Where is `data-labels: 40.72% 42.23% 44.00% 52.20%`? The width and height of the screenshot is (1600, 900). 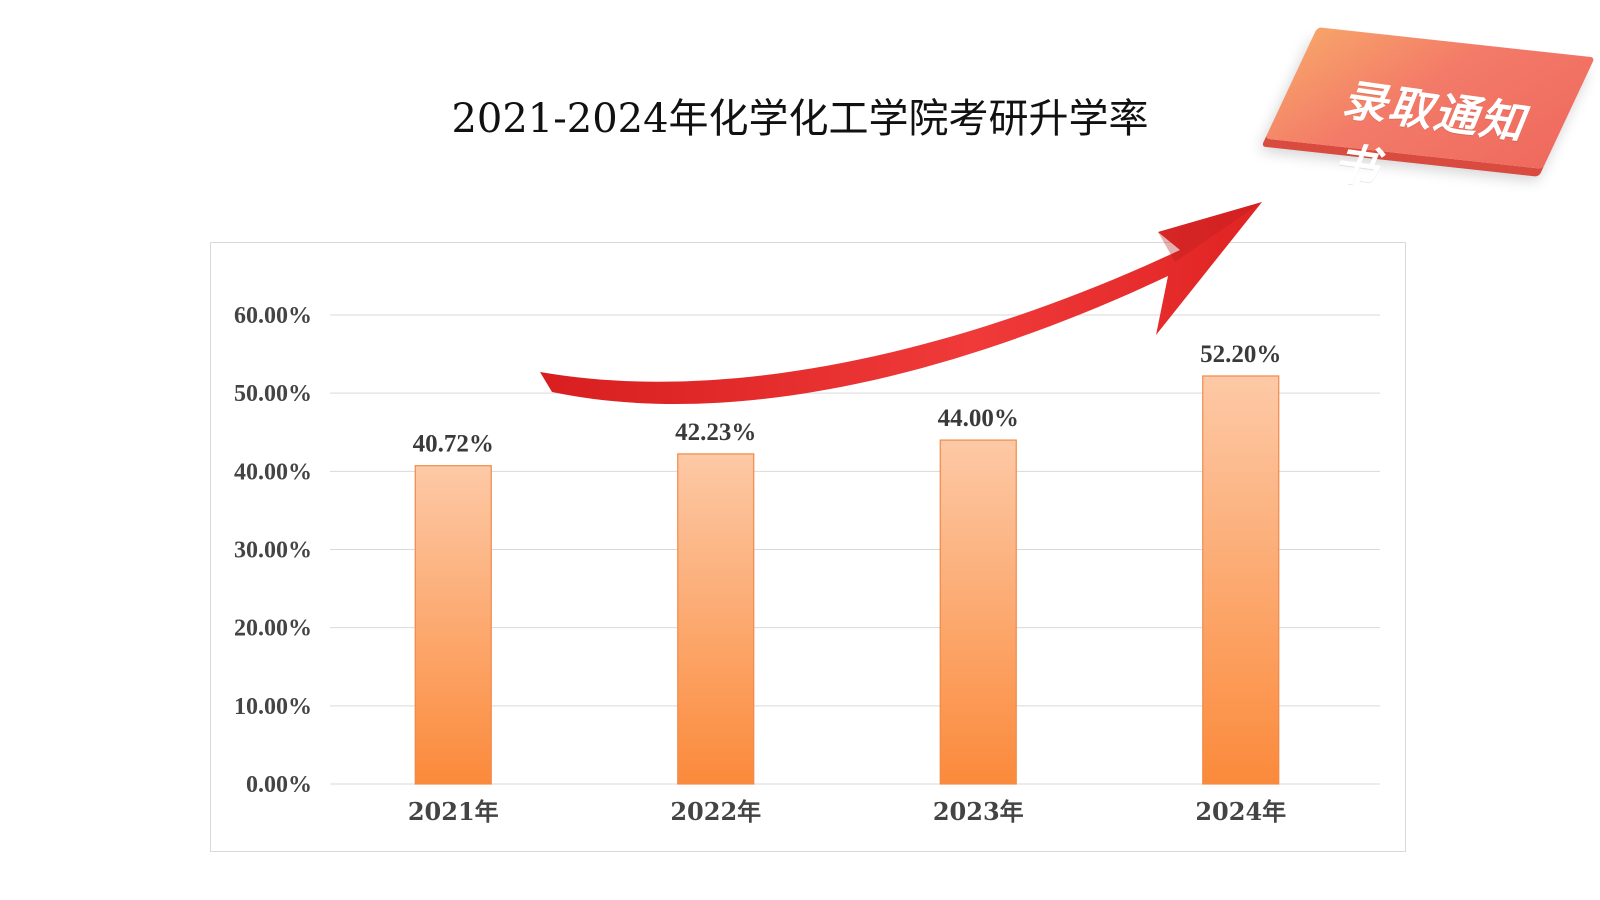 data-labels: 40.72% 42.23% 44.00% 52.20% is located at coordinates (847, 399).